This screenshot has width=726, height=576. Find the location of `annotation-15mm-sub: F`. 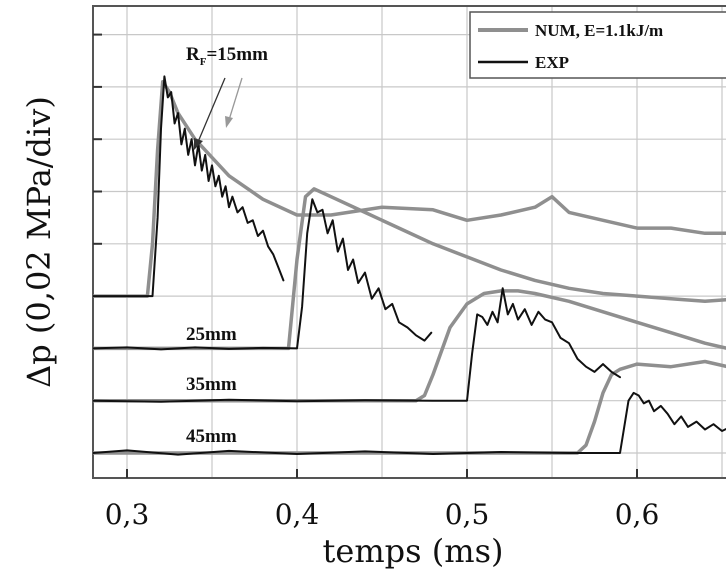

annotation-15mm-sub: F is located at coordinates (203, 62).